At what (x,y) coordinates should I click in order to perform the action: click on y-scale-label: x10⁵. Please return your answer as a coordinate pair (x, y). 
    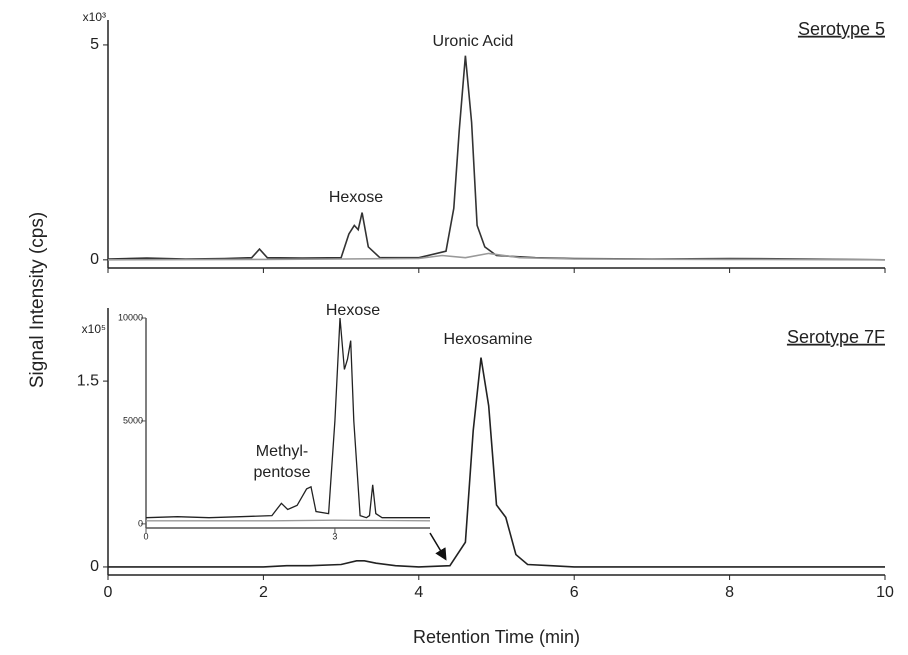
    Looking at the image, I should click on (94, 329).